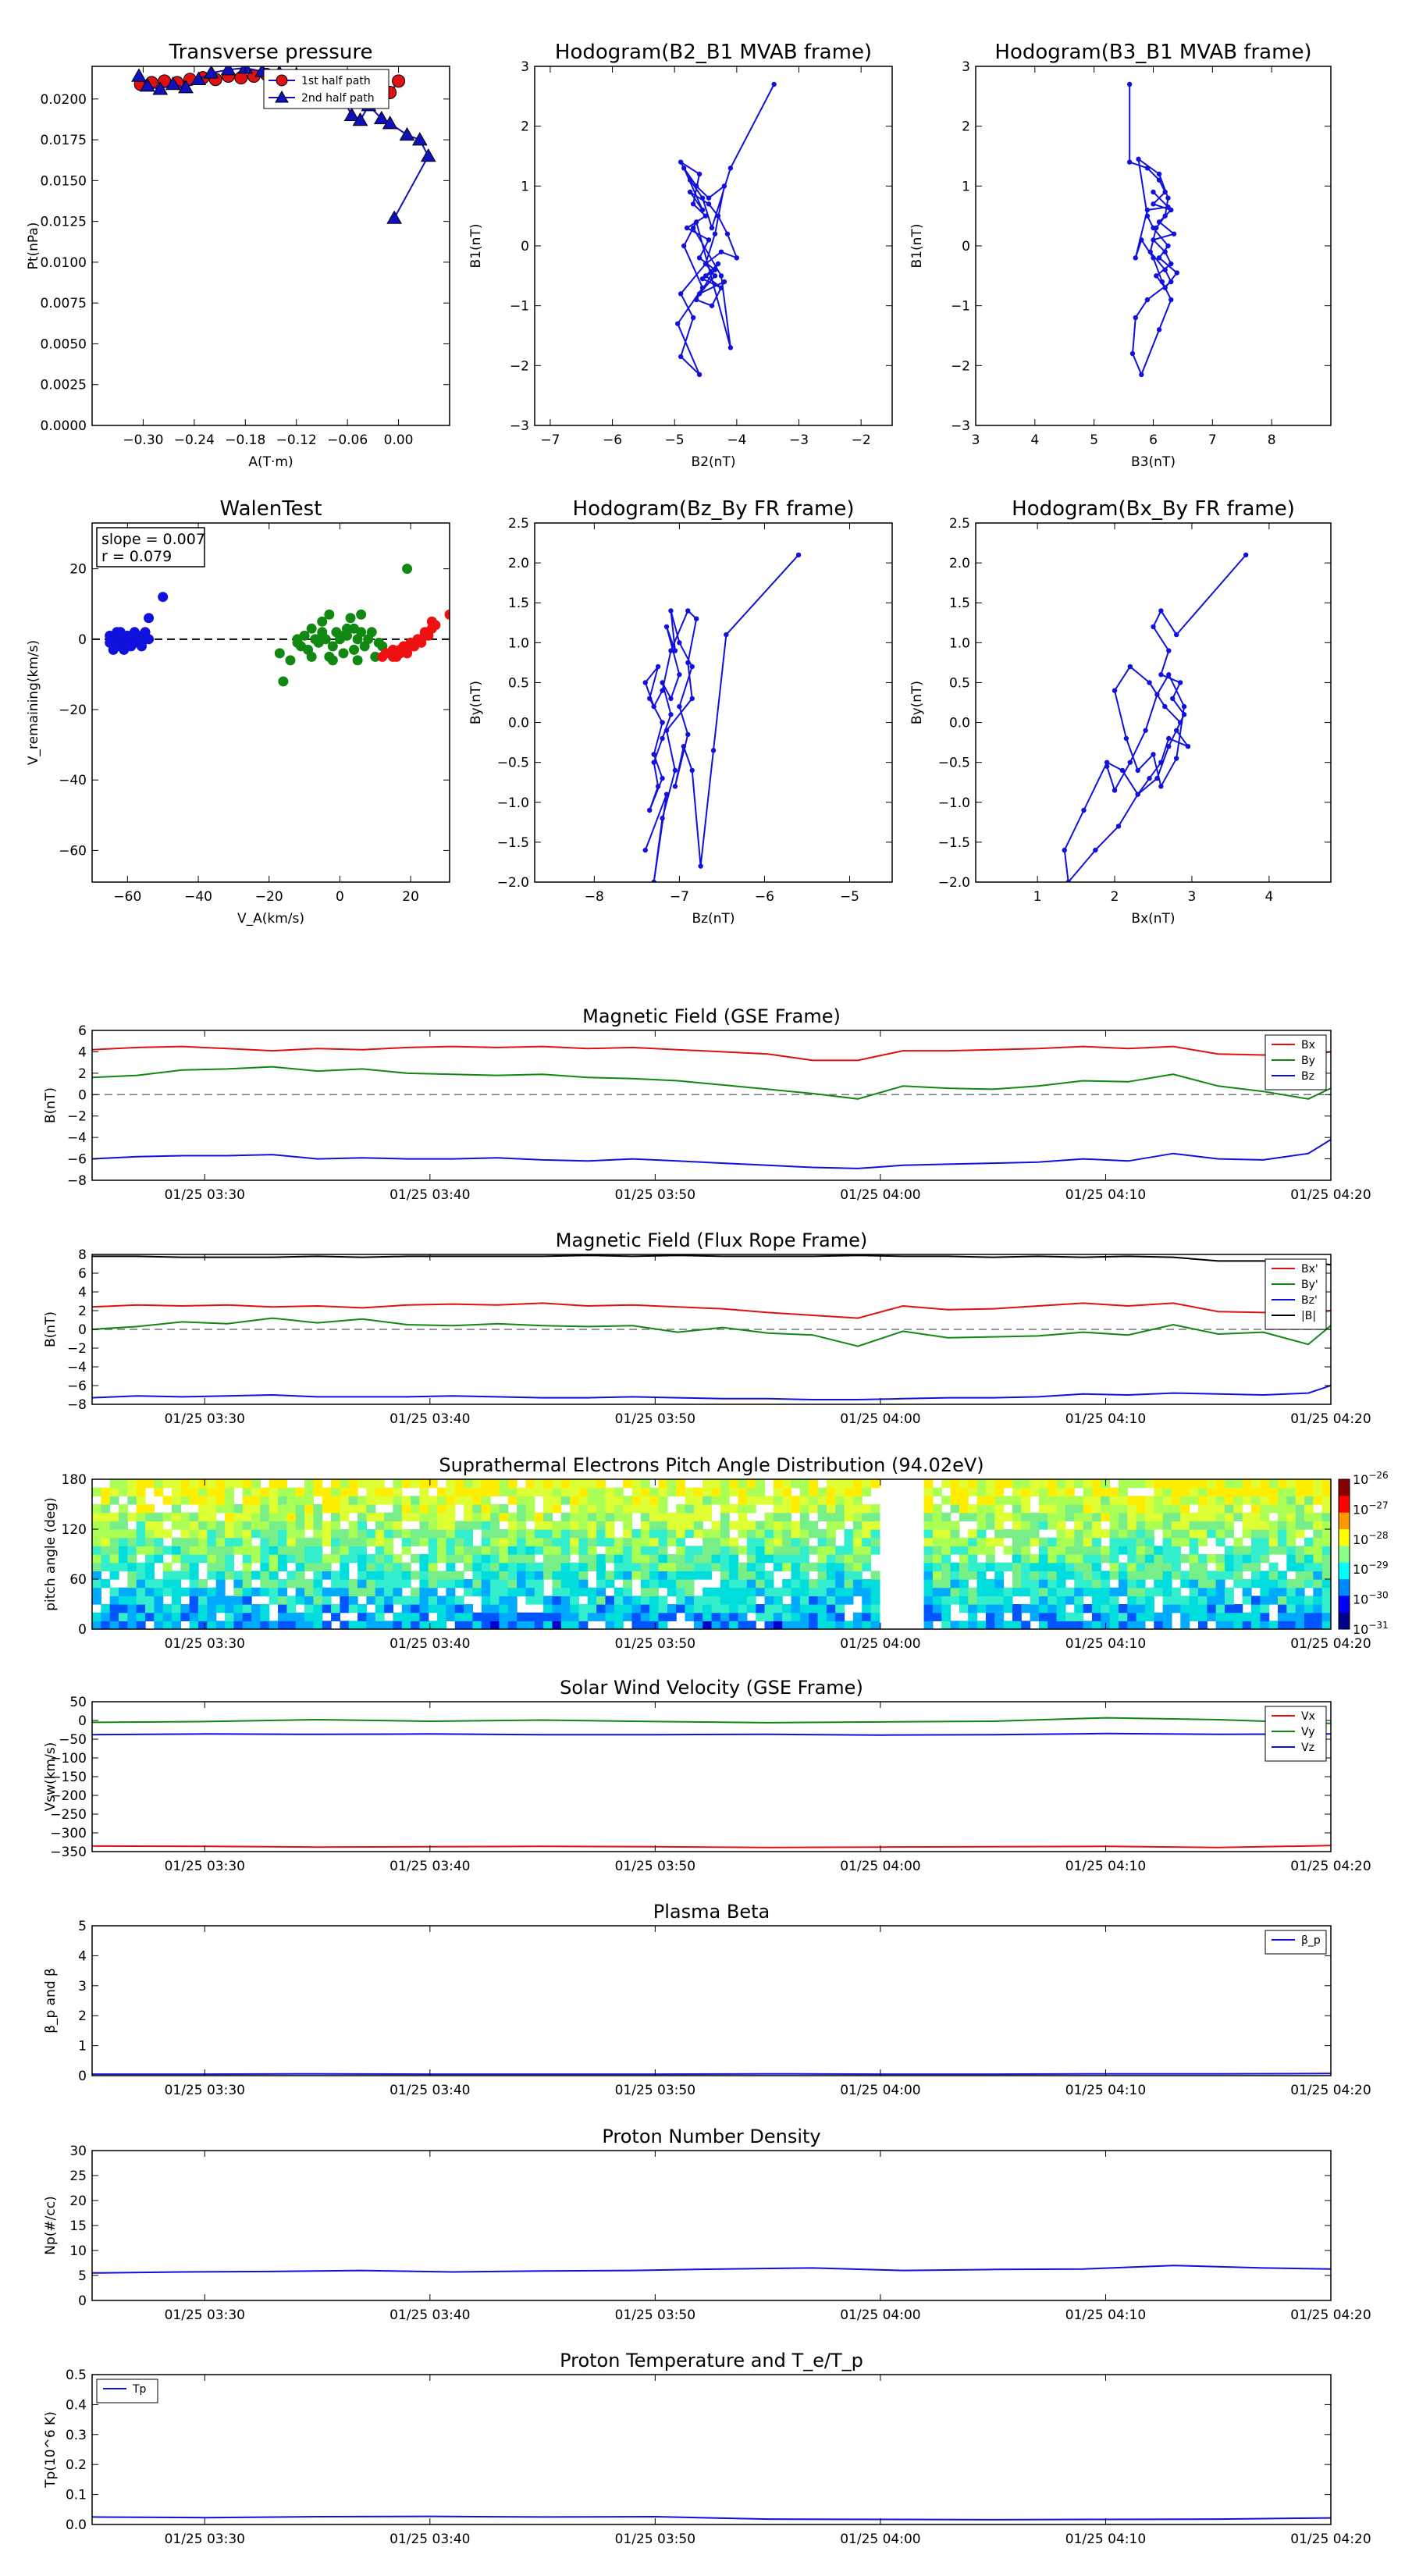 This screenshot has width=1405, height=2576. What do you see at coordinates (78, 2226) in the screenshot?
I see `y-tick-label: 15` at bounding box center [78, 2226].